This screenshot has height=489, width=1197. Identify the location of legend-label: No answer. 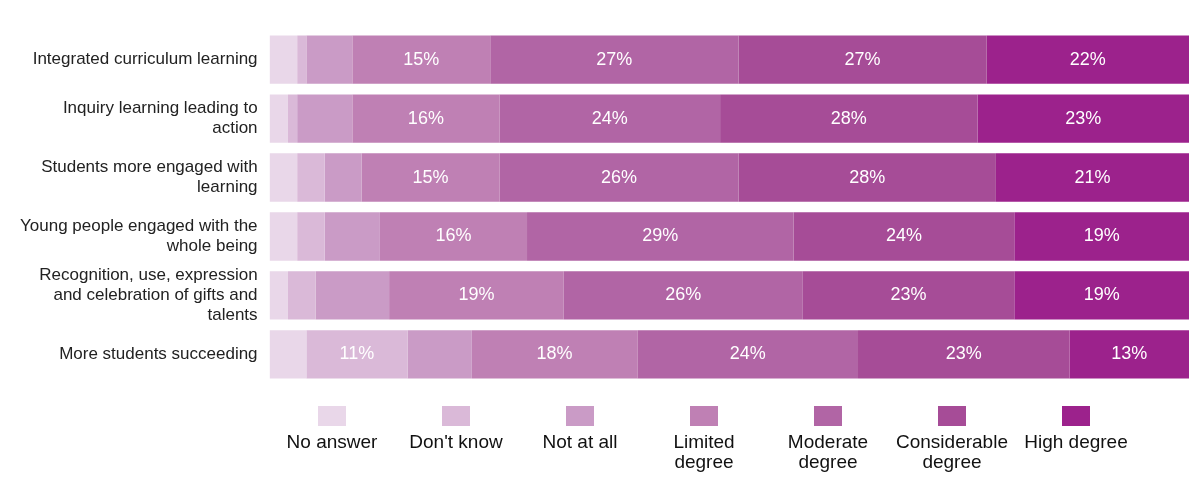
(332, 441).